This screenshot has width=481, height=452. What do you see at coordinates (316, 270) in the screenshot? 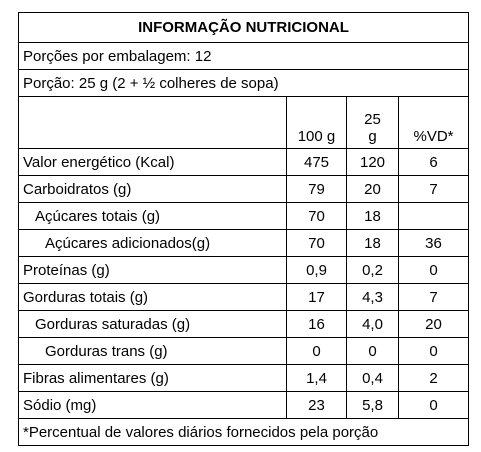
I see `nutrient-value: 0,9` at bounding box center [316, 270].